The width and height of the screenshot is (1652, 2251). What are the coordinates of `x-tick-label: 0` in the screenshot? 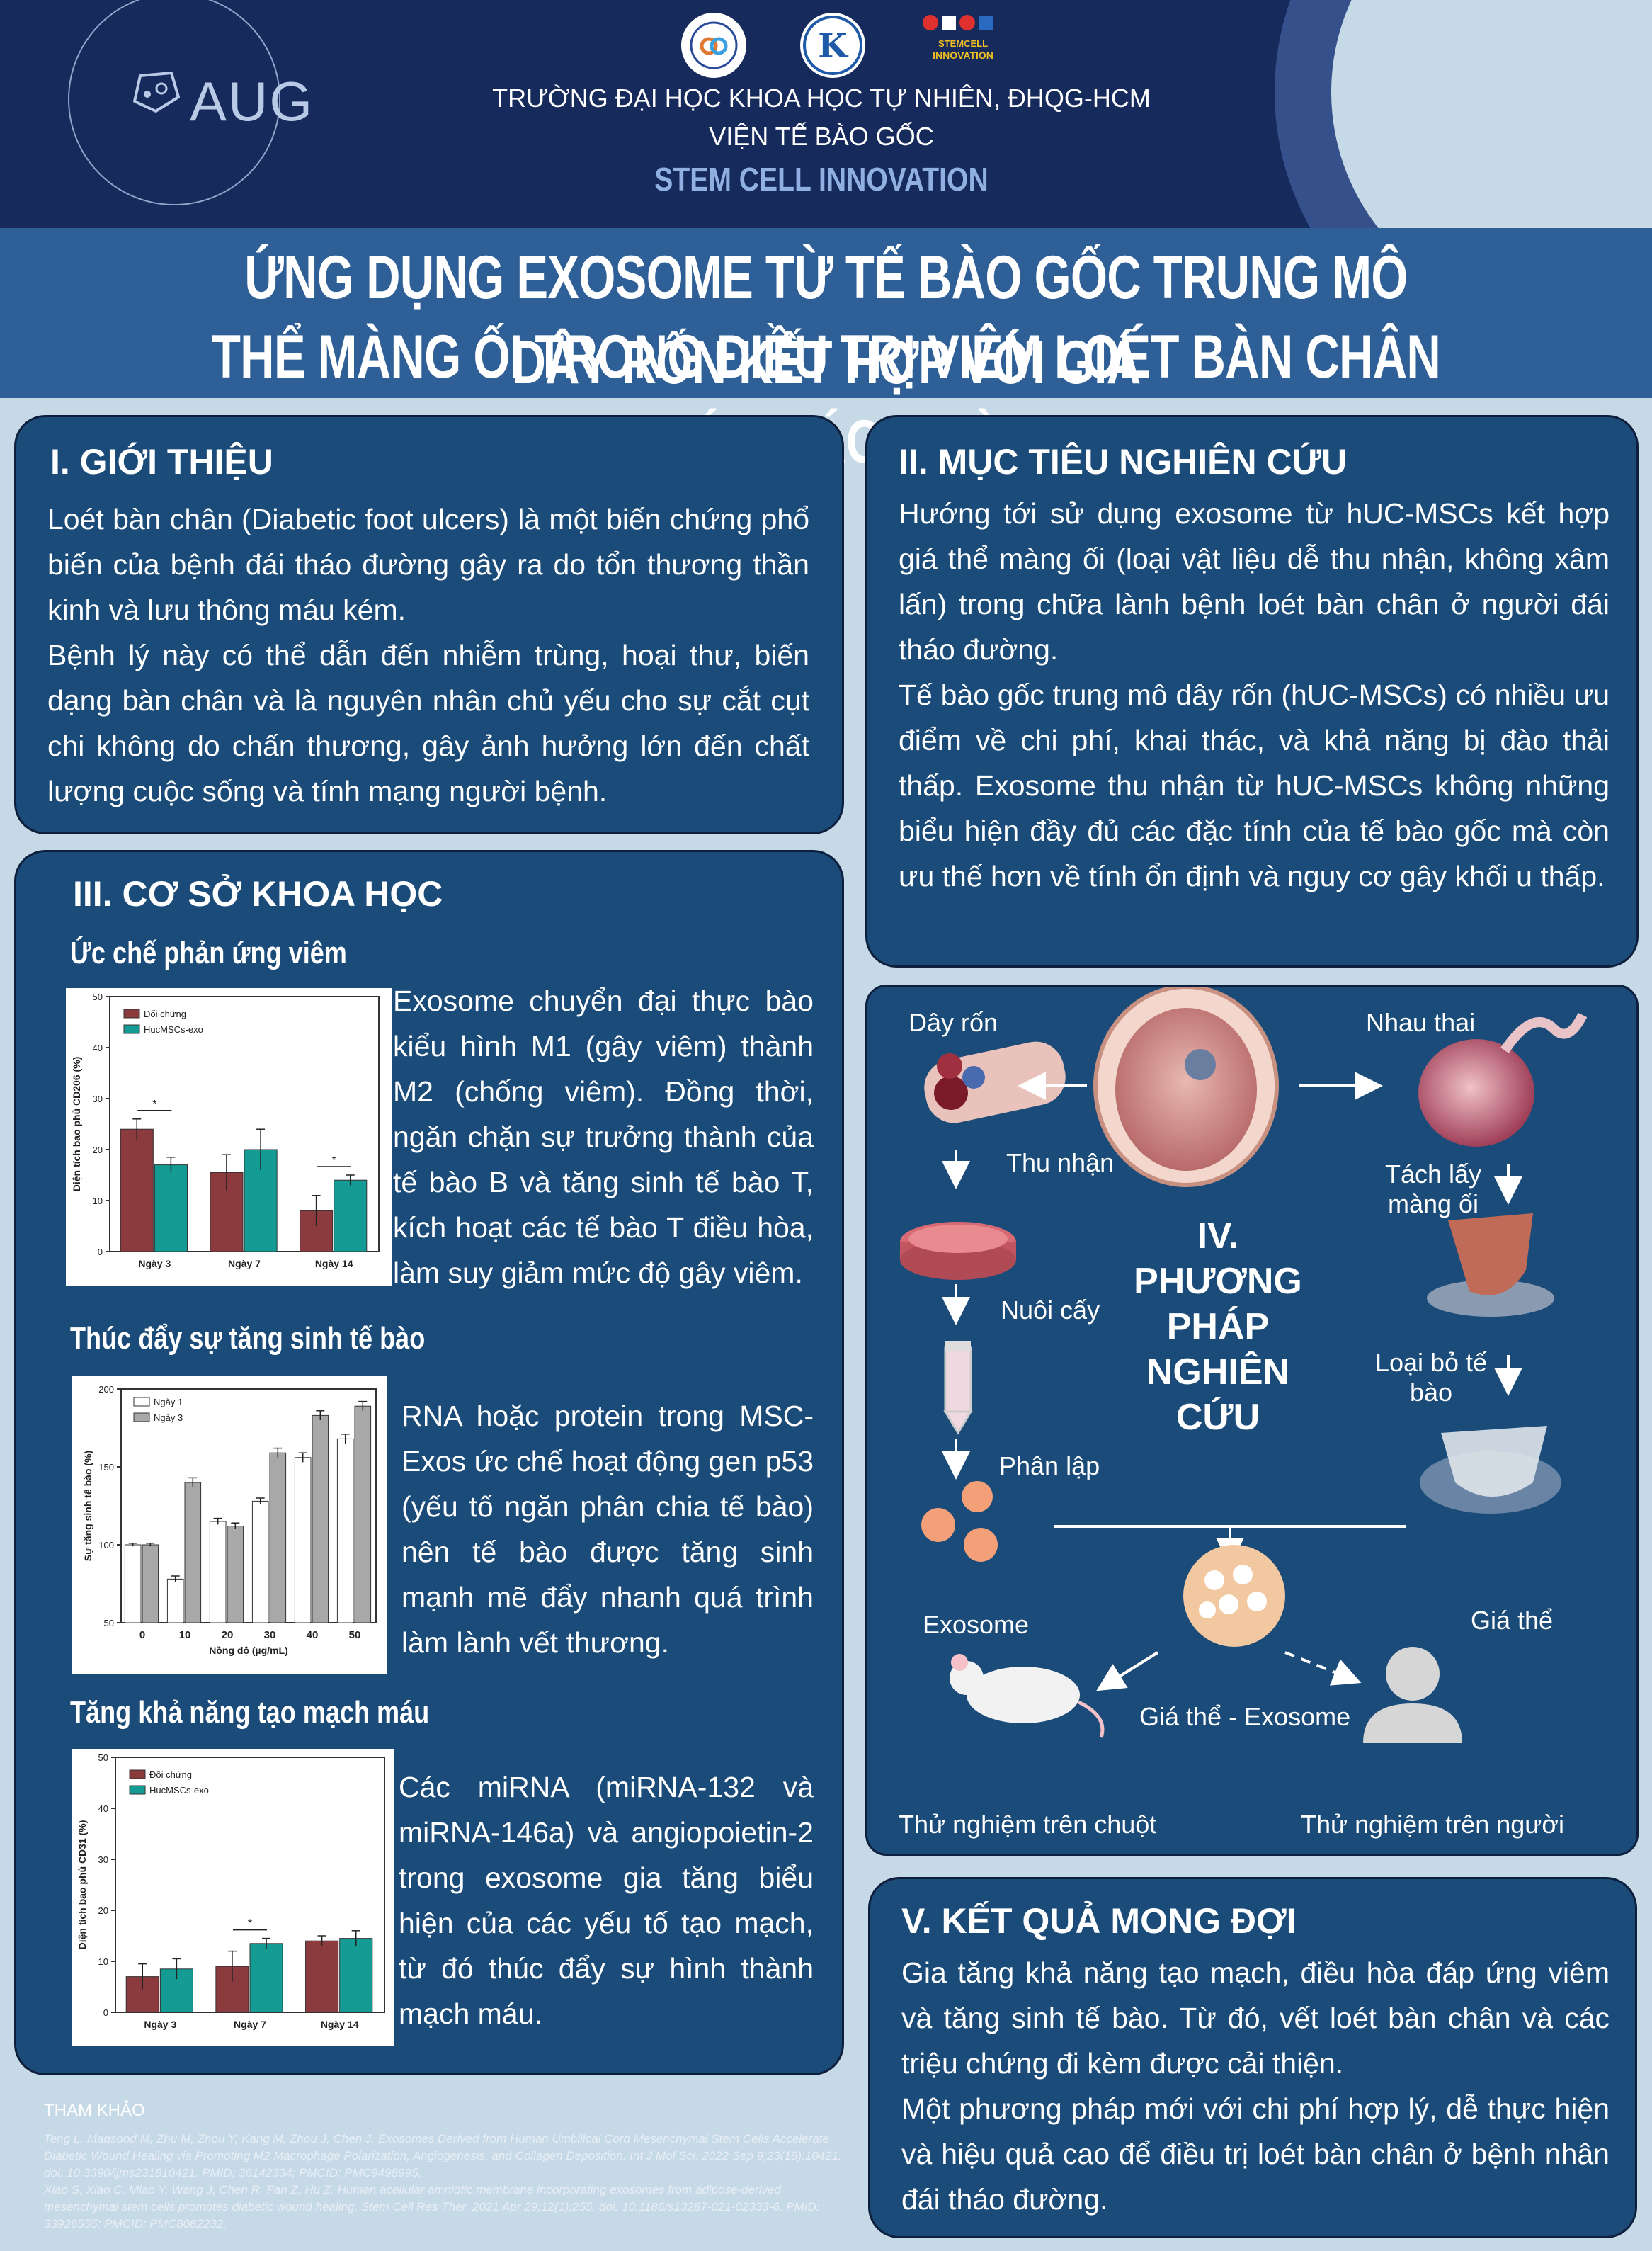 It's located at (142, 1635).